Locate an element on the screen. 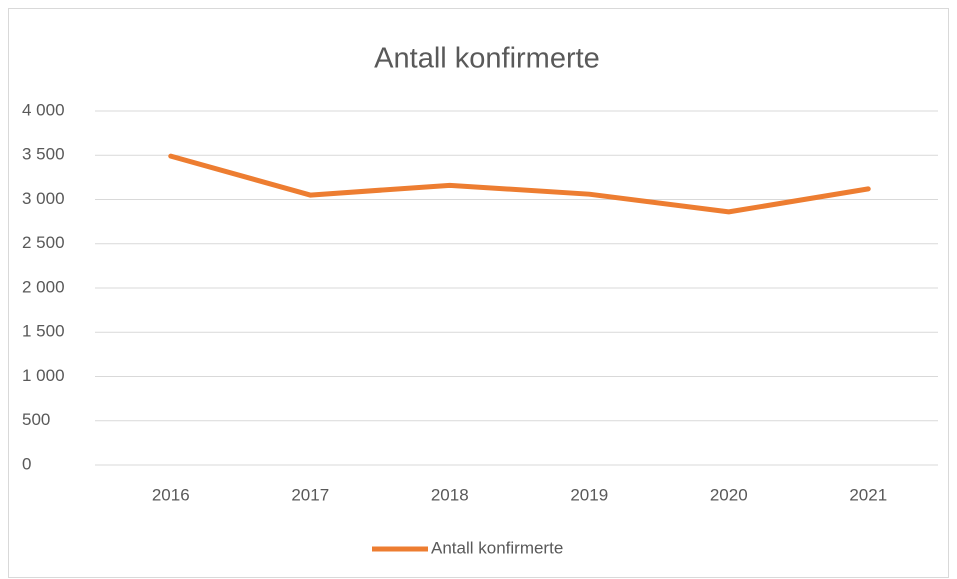 The image size is (957, 579). y-tick-label: 2 500 is located at coordinates (43, 242).